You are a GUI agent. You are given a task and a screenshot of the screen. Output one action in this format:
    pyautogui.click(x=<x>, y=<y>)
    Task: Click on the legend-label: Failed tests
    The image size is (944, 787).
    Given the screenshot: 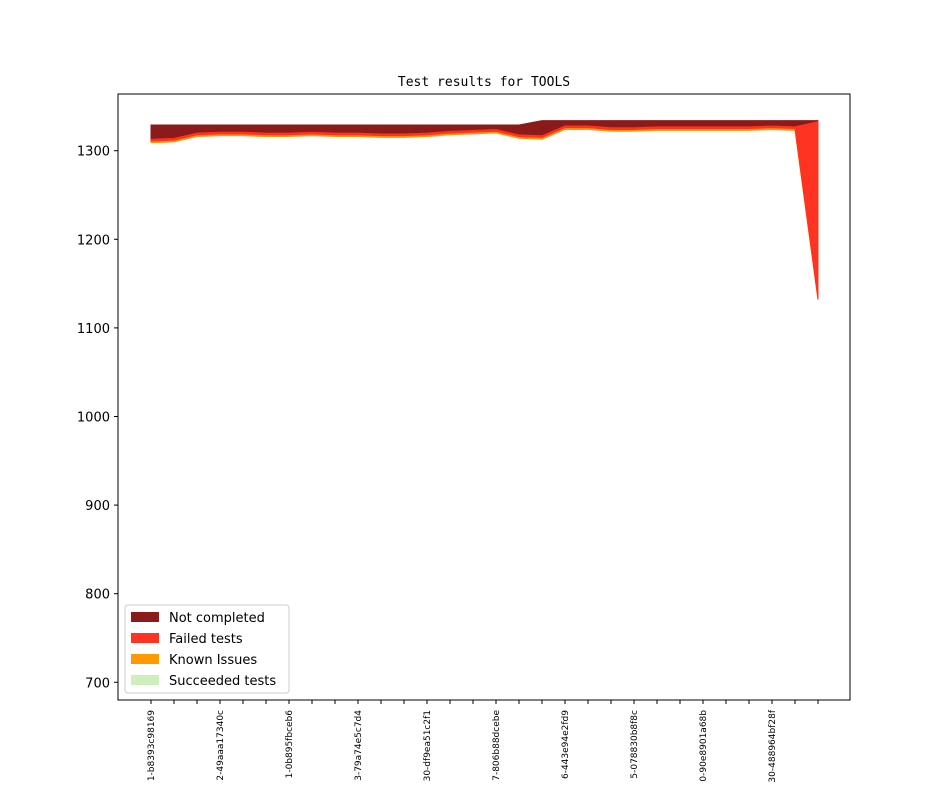 What is the action you would take?
    pyautogui.click(x=206, y=639)
    